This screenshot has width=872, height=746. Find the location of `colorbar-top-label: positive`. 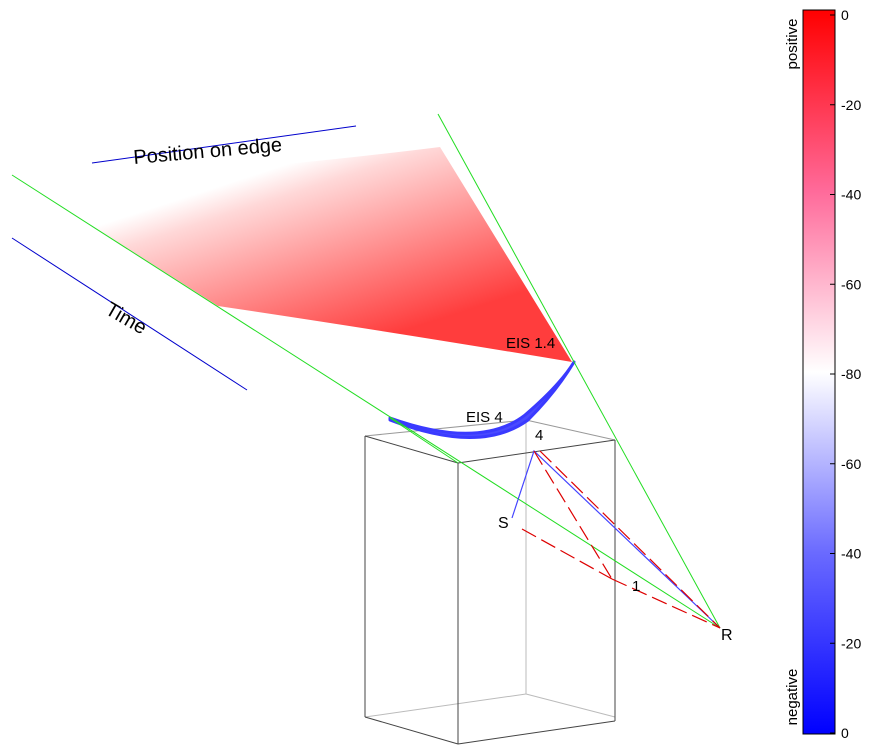

colorbar-top-label: positive is located at coordinates (792, 44).